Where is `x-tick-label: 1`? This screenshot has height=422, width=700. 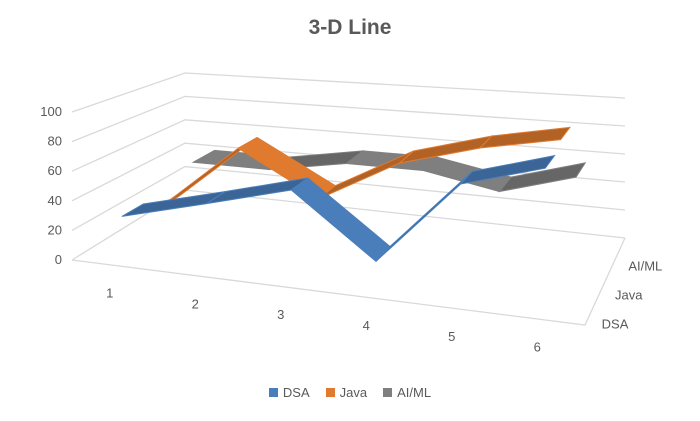
x-tick-label: 1 is located at coordinates (109, 292).